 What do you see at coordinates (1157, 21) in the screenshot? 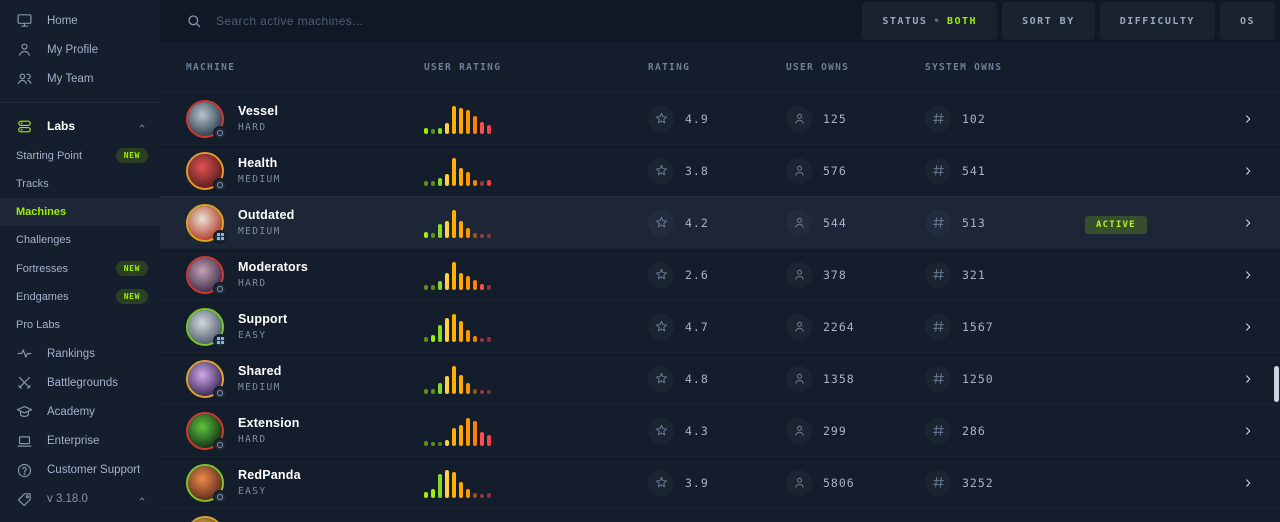
I see `filter-difficulty-button: DIFFICULTY` at bounding box center [1157, 21].